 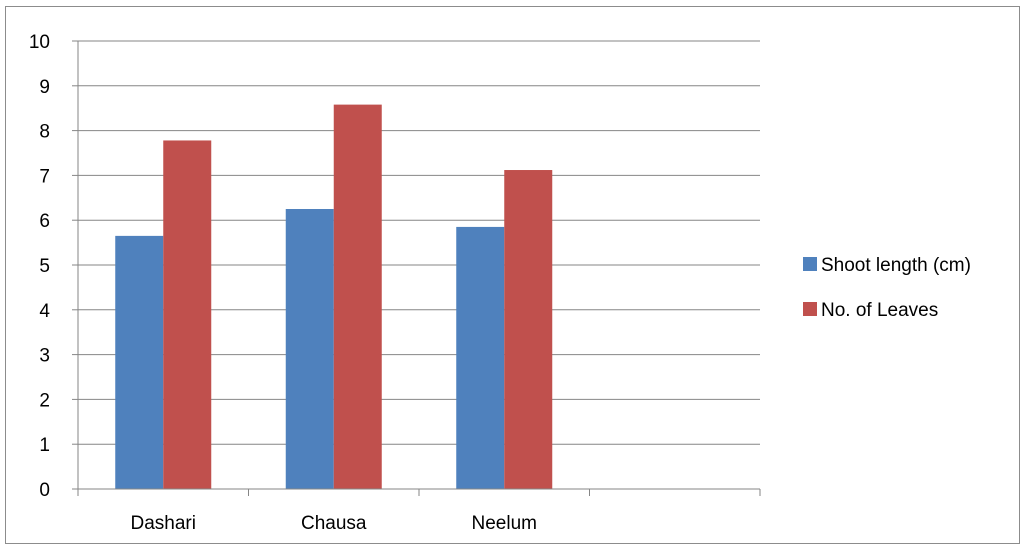 What do you see at coordinates (44, 221) in the screenshot?
I see `y-tick-label: 6` at bounding box center [44, 221].